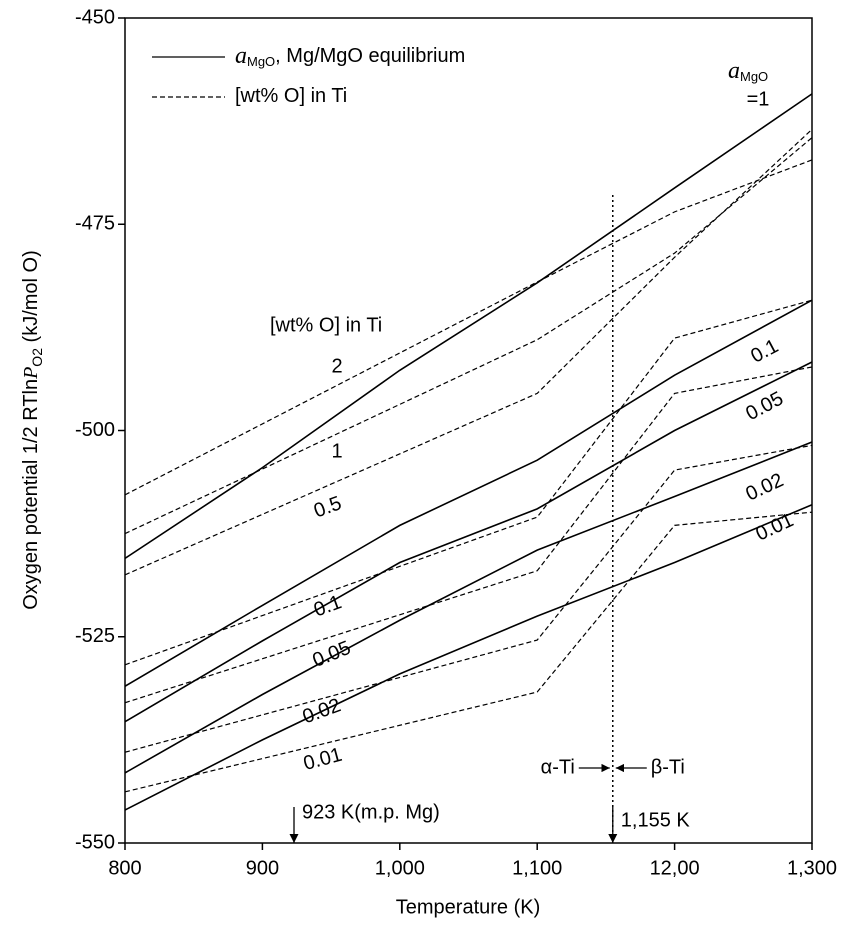  What do you see at coordinates (370, 56) in the screenshot?
I see `legend-text: , Mg/MgO equilibrium` at bounding box center [370, 56].